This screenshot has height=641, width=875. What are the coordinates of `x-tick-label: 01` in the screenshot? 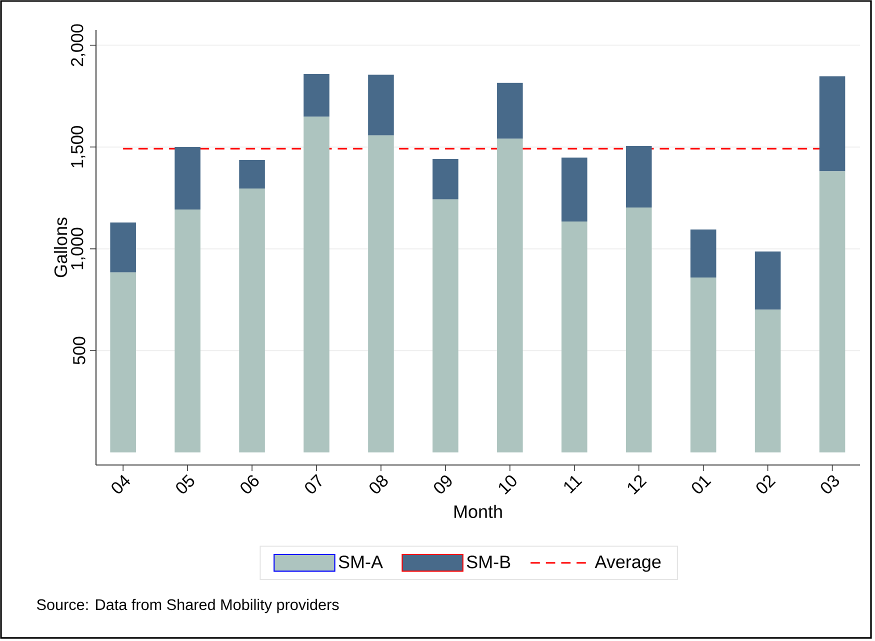 It's located at (702, 485).